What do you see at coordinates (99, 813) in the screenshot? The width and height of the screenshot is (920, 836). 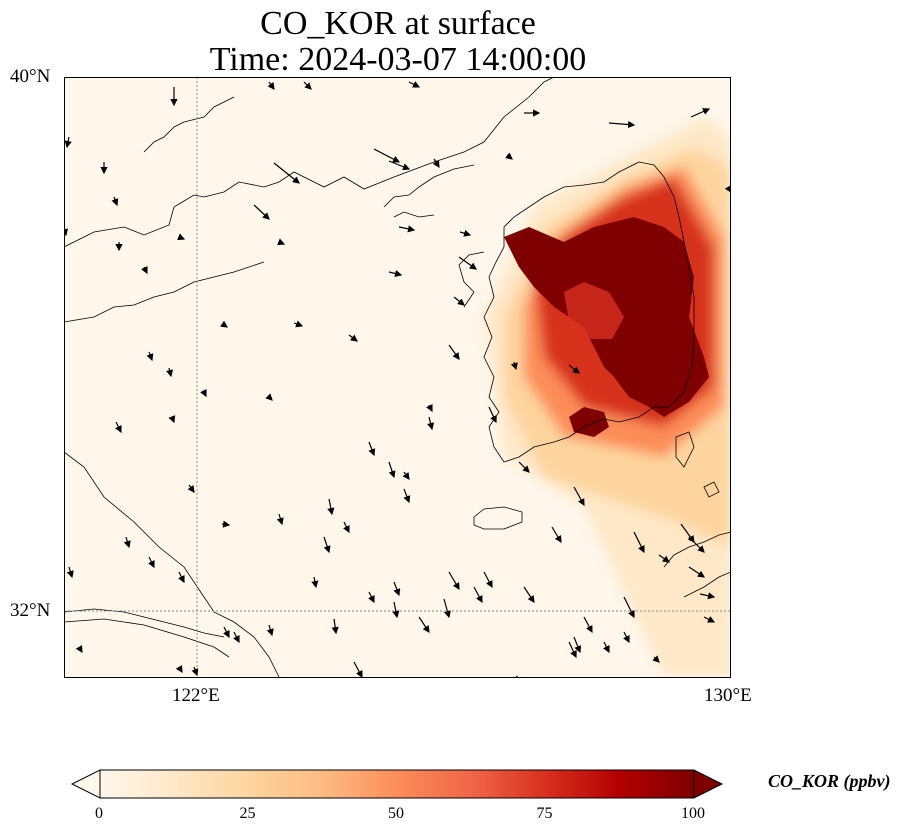 I see `colorbar-tick-label: 0` at bounding box center [99, 813].